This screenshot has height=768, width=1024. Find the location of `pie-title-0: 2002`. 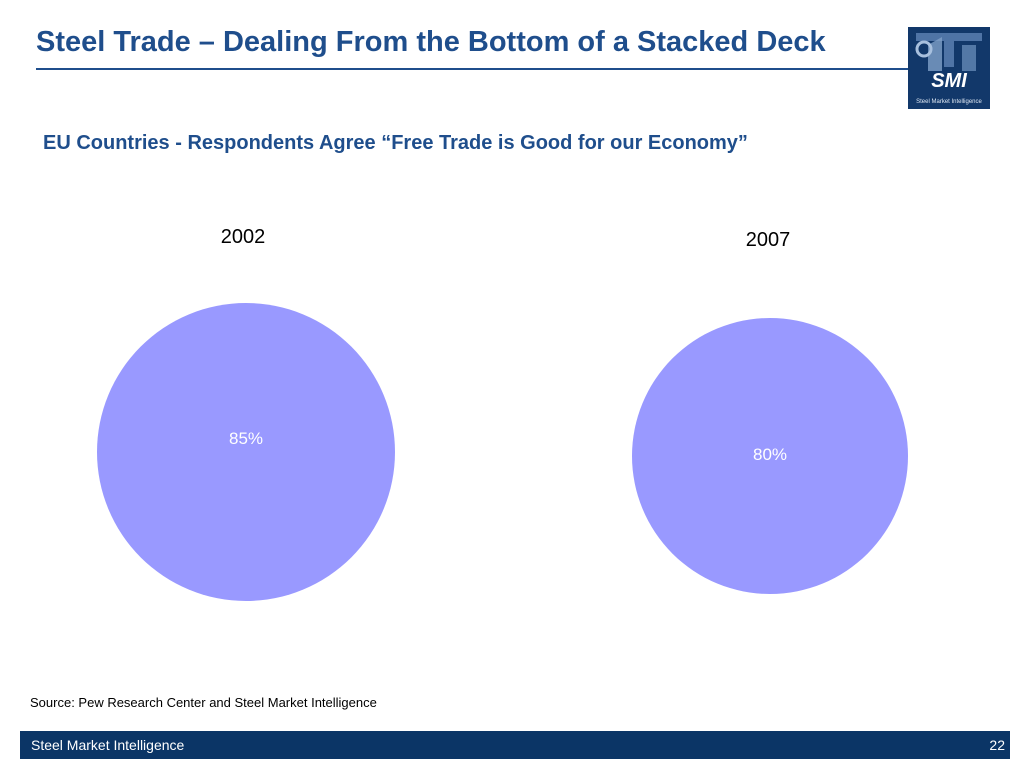

pie-title-0: 2002 is located at coordinates (243, 237).